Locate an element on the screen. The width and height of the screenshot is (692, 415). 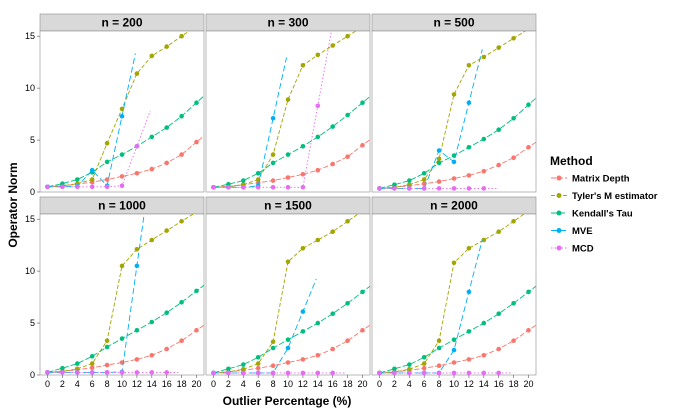
x-tick-label: 10 is located at coordinates (288, 384).